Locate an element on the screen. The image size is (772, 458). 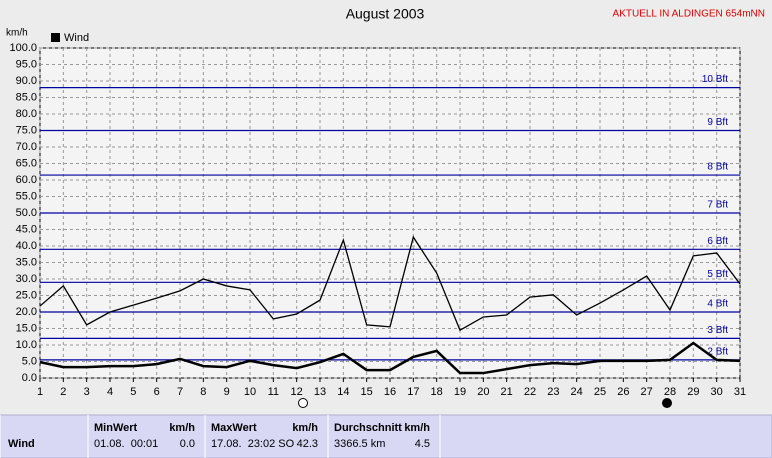
y-tick-label: 10.0 is located at coordinates (26, 345).